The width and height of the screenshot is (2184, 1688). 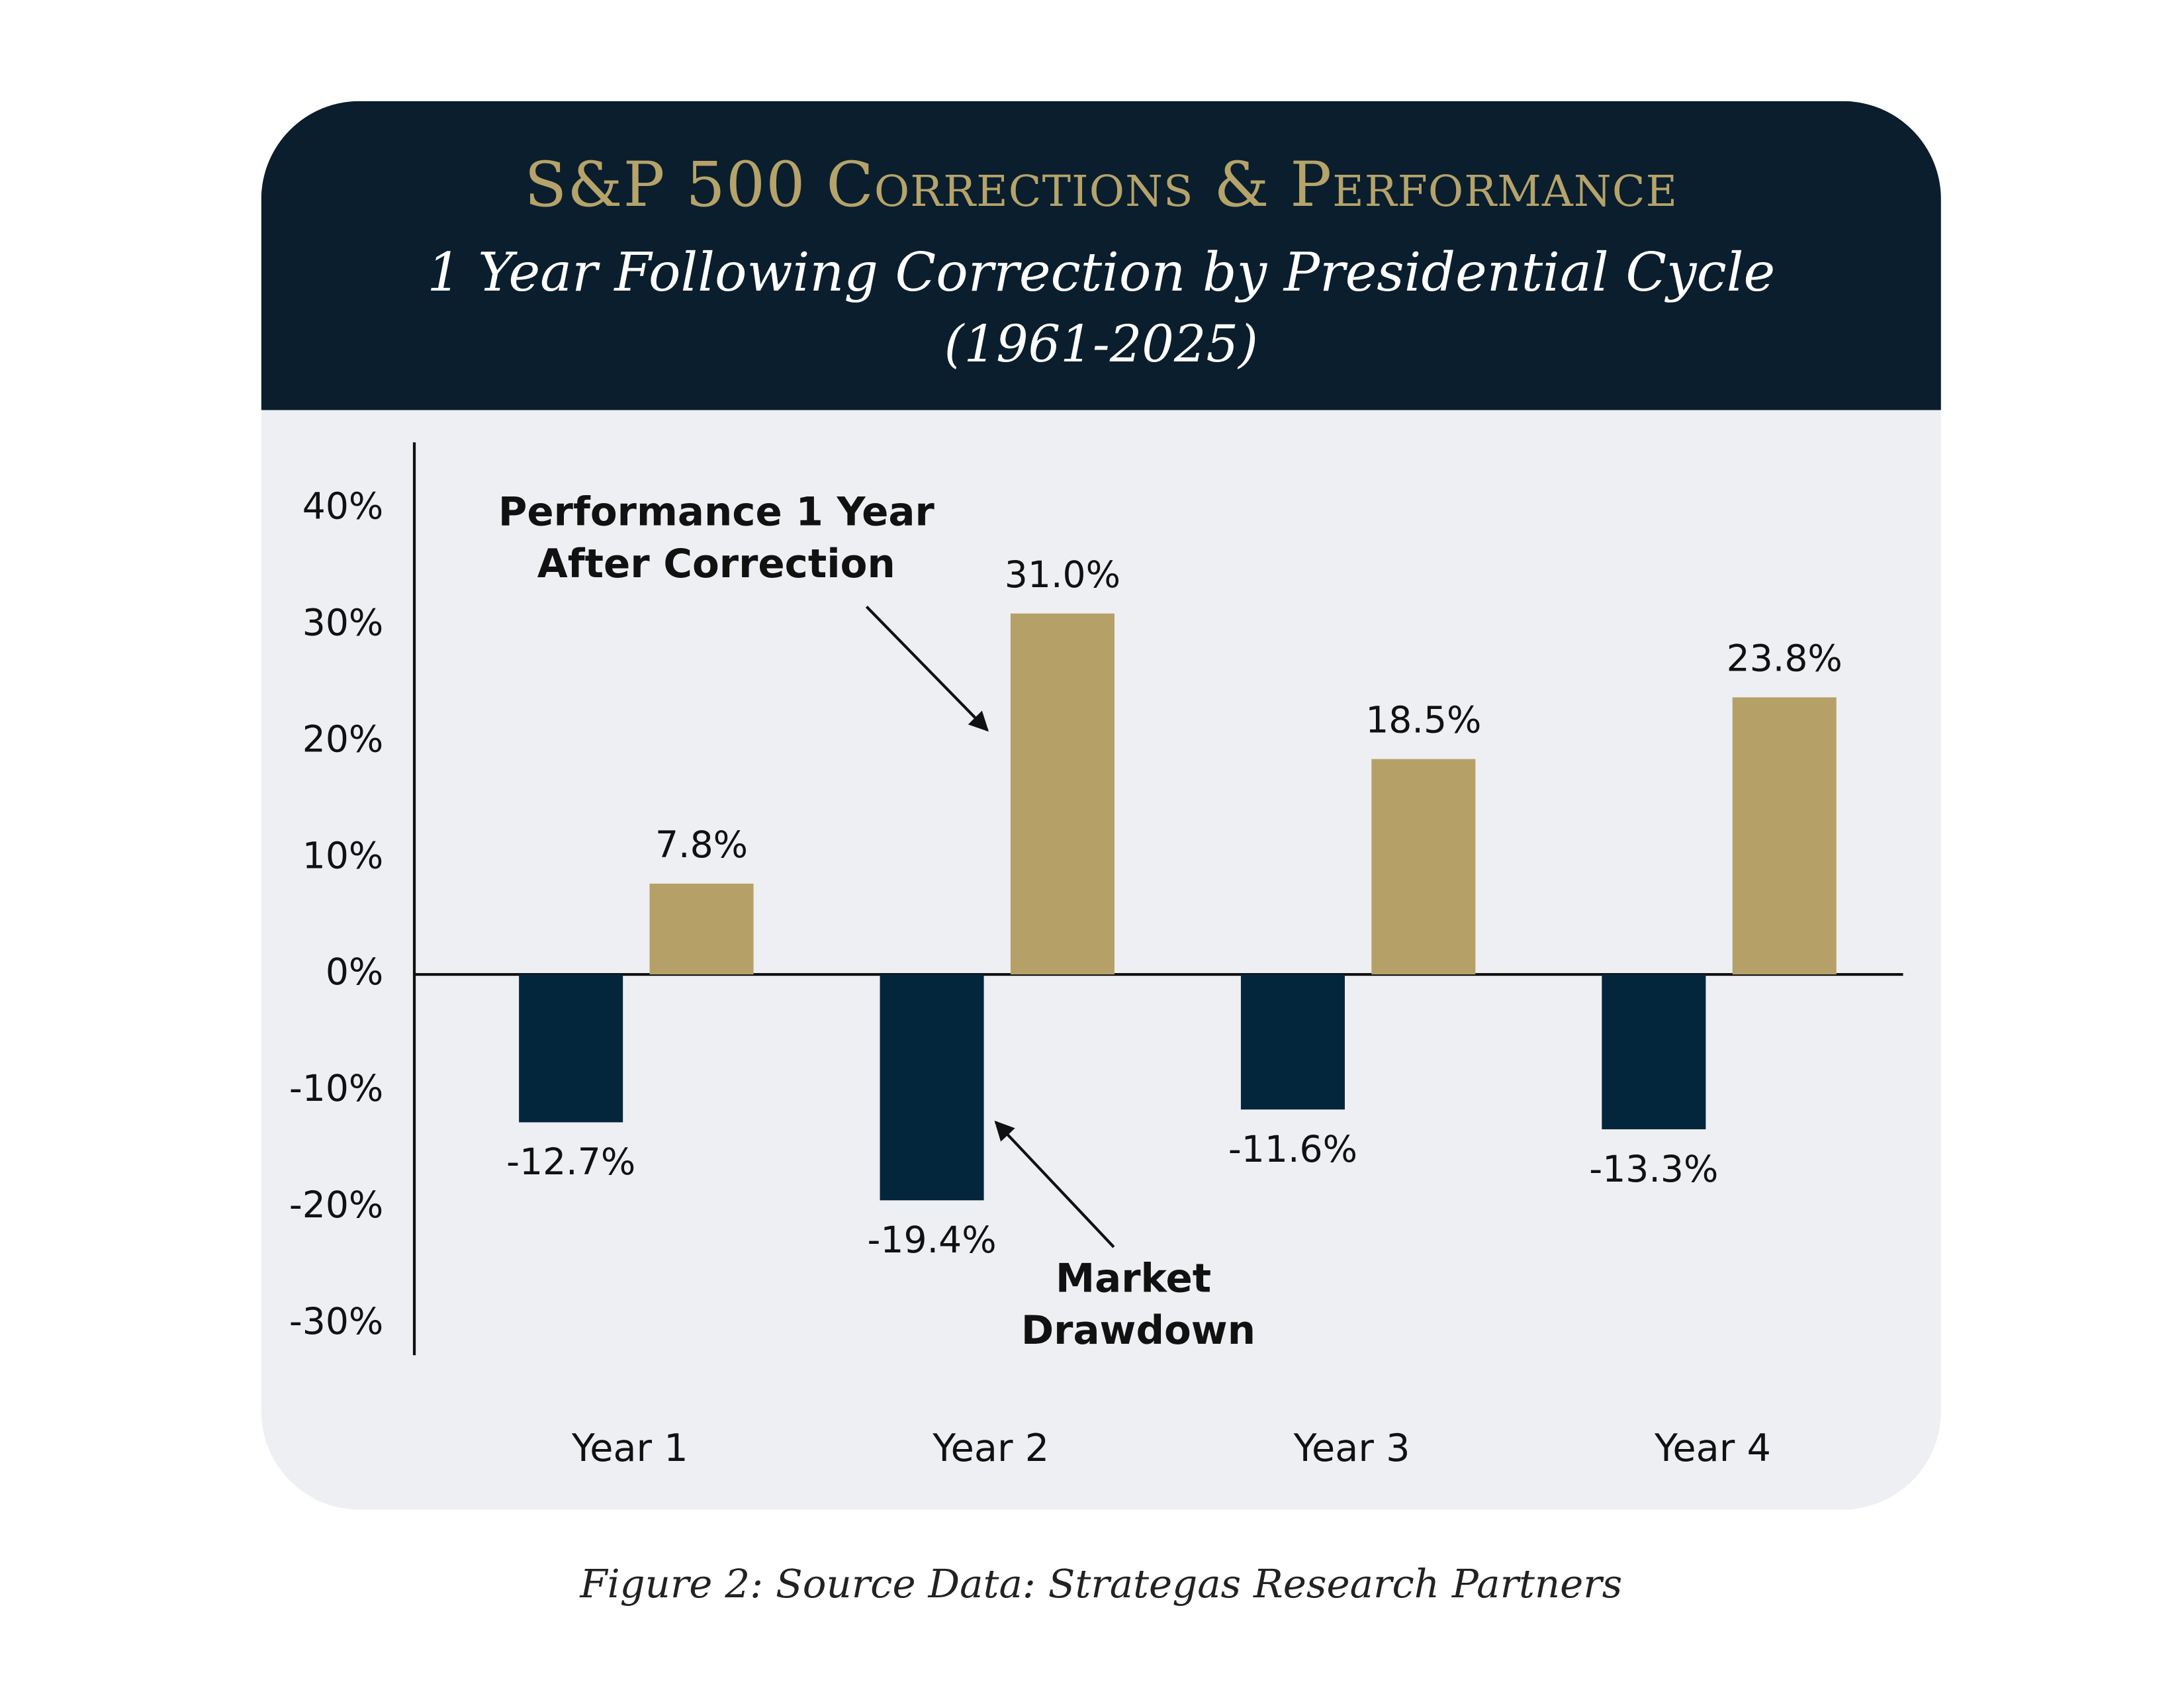 What do you see at coordinates (1101, 185) in the screenshot?
I see `chart-title: S&P 500 Corrections & Performance` at bounding box center [1101, 185].